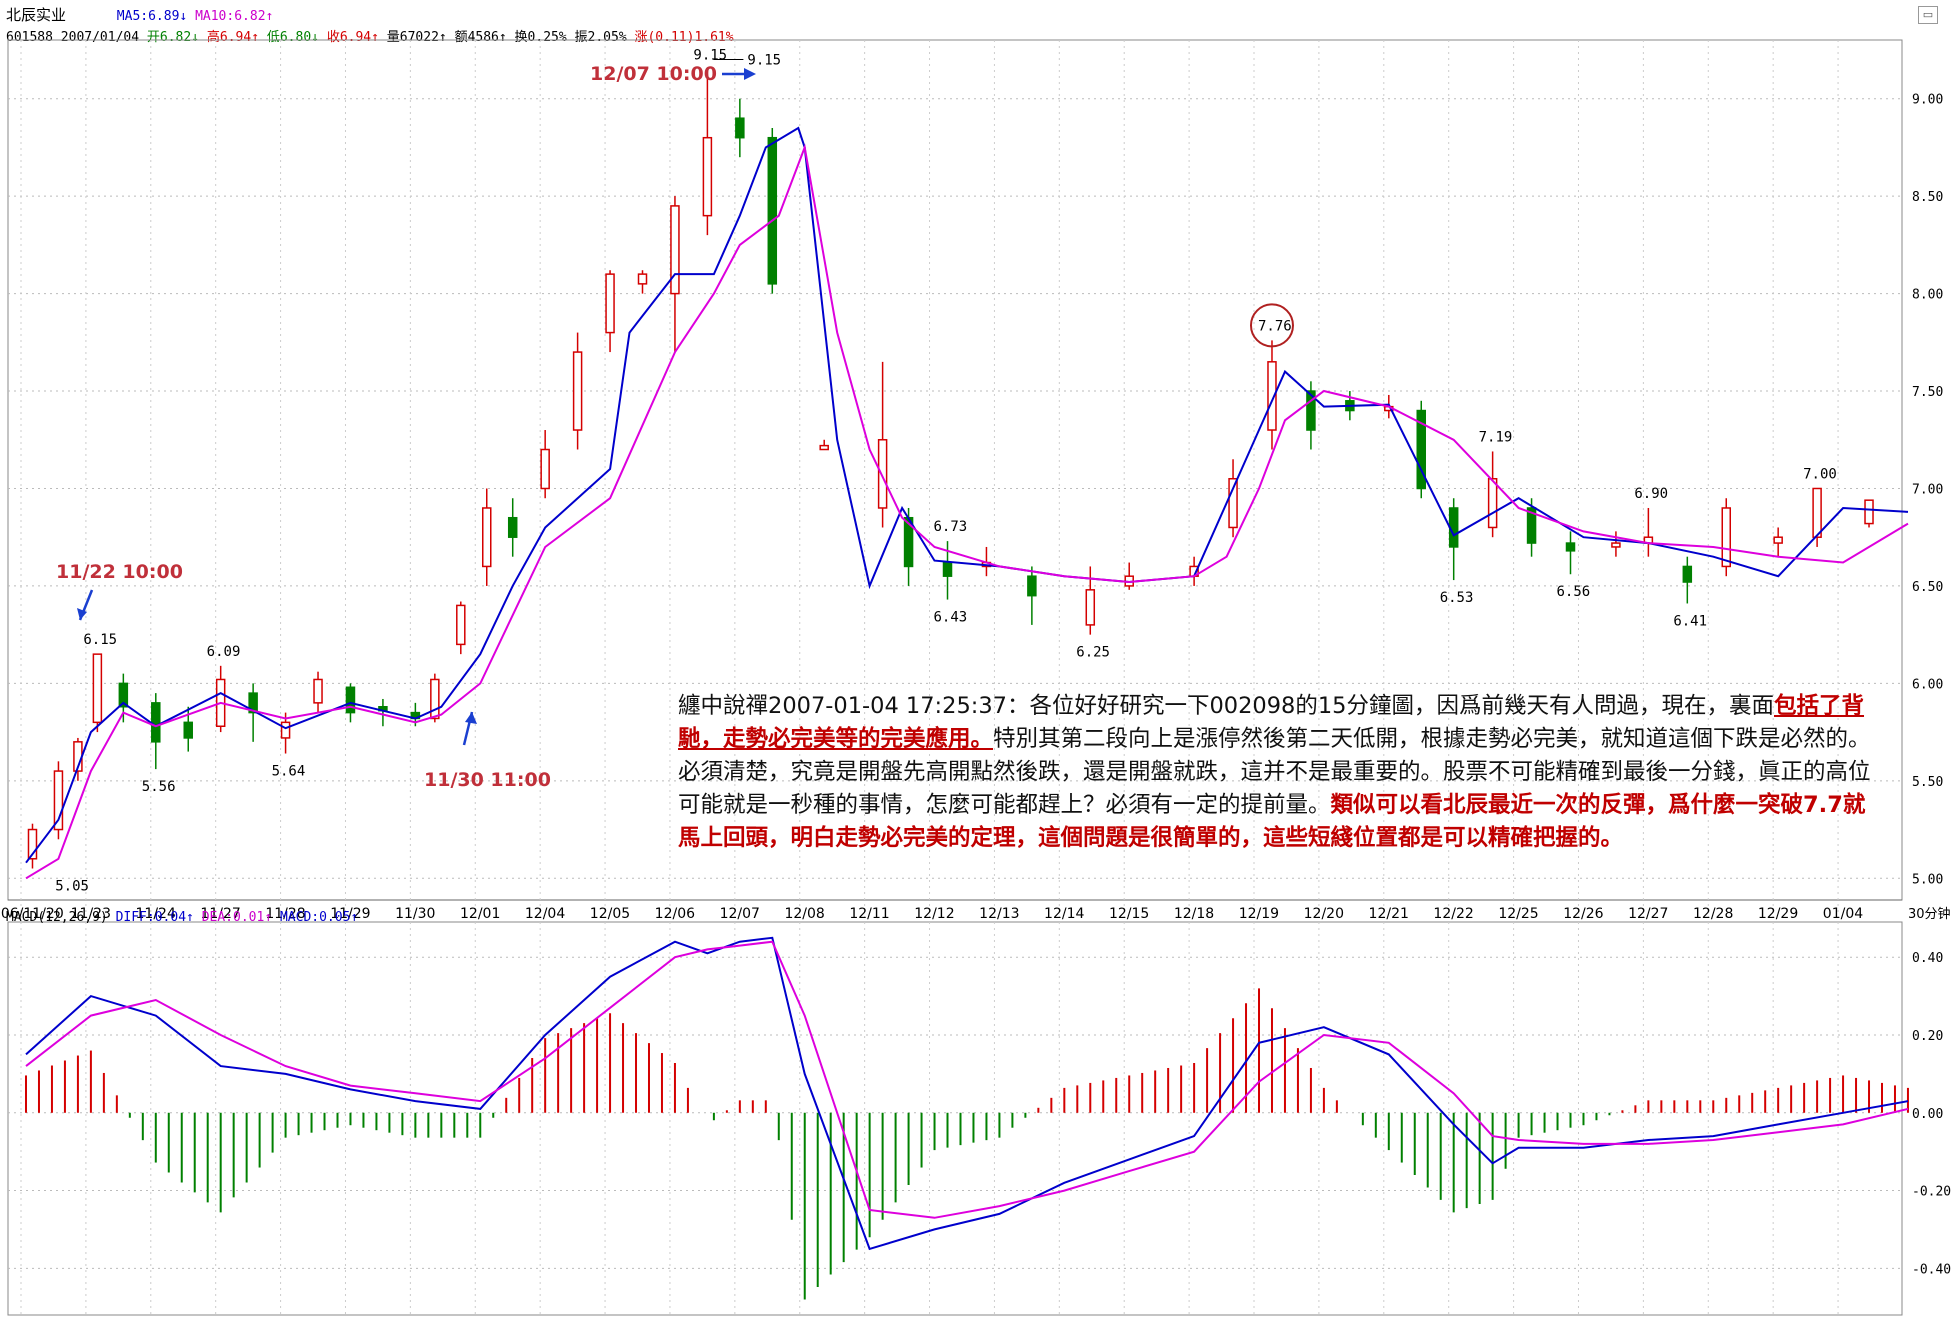 The height and width of the screenshot is (1322, 1958). What do you see at coordinates (1453, 914) in the screenshot?
I see `x-tick-label: 12/22` at bounding box center [1453, 914].